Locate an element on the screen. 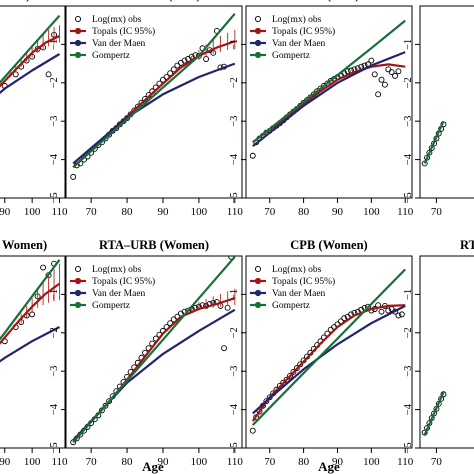 The width and height of the screenshot is (474, 474). chart-title: RTA–URB (Women) is located at coordinates (154, 245).